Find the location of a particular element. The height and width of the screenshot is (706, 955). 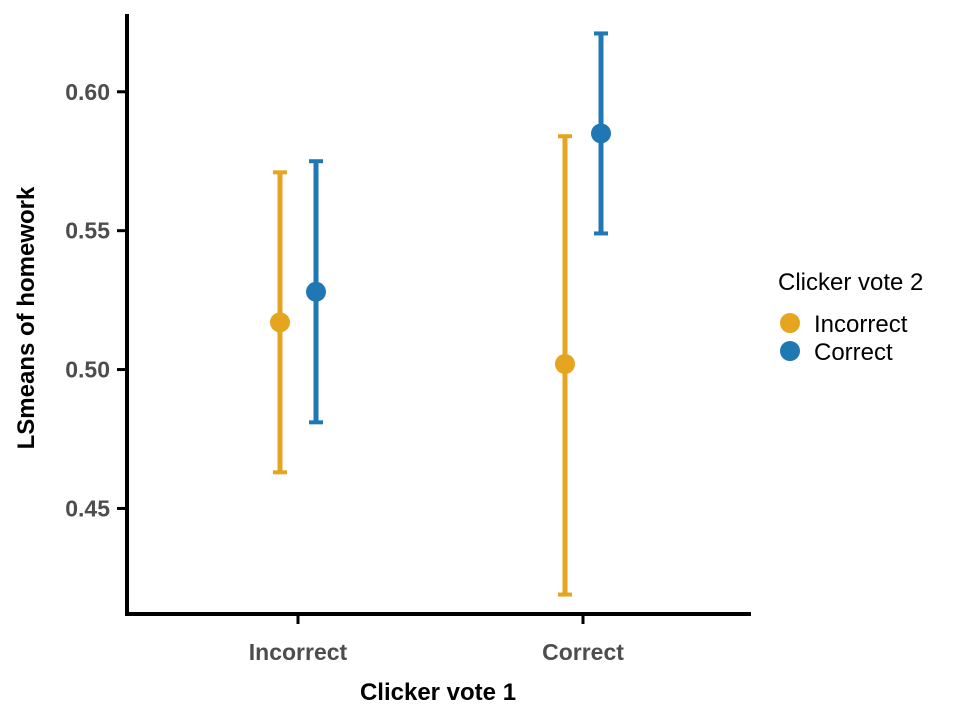

y-axis-ticks: 0.45 0.50 0.55 0.60 is located at coordinates (96, 300).